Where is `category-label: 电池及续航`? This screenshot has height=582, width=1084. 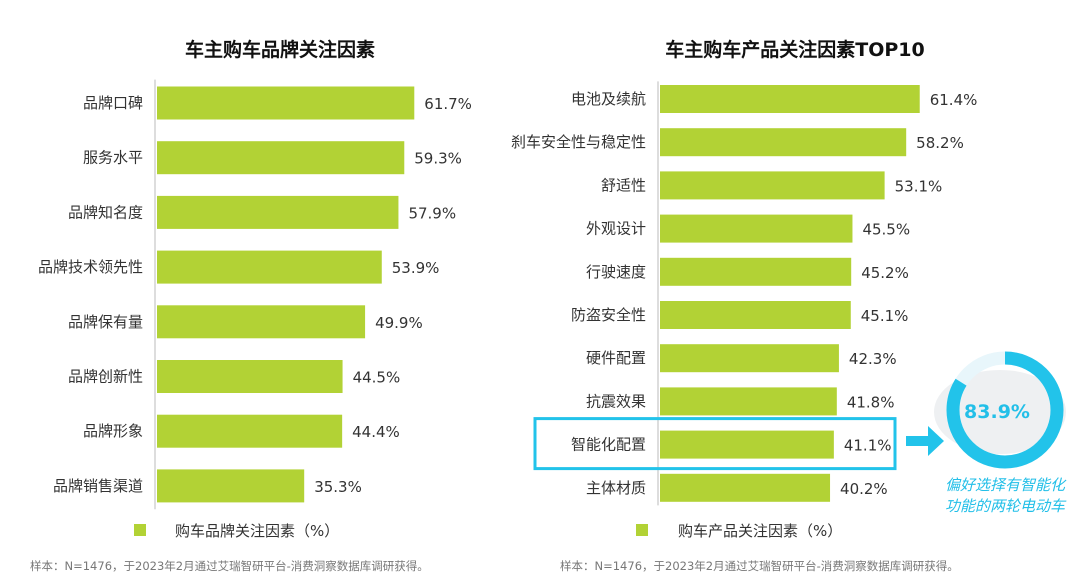
category-label: 电池及续航 is located at coordinates (608, 99).